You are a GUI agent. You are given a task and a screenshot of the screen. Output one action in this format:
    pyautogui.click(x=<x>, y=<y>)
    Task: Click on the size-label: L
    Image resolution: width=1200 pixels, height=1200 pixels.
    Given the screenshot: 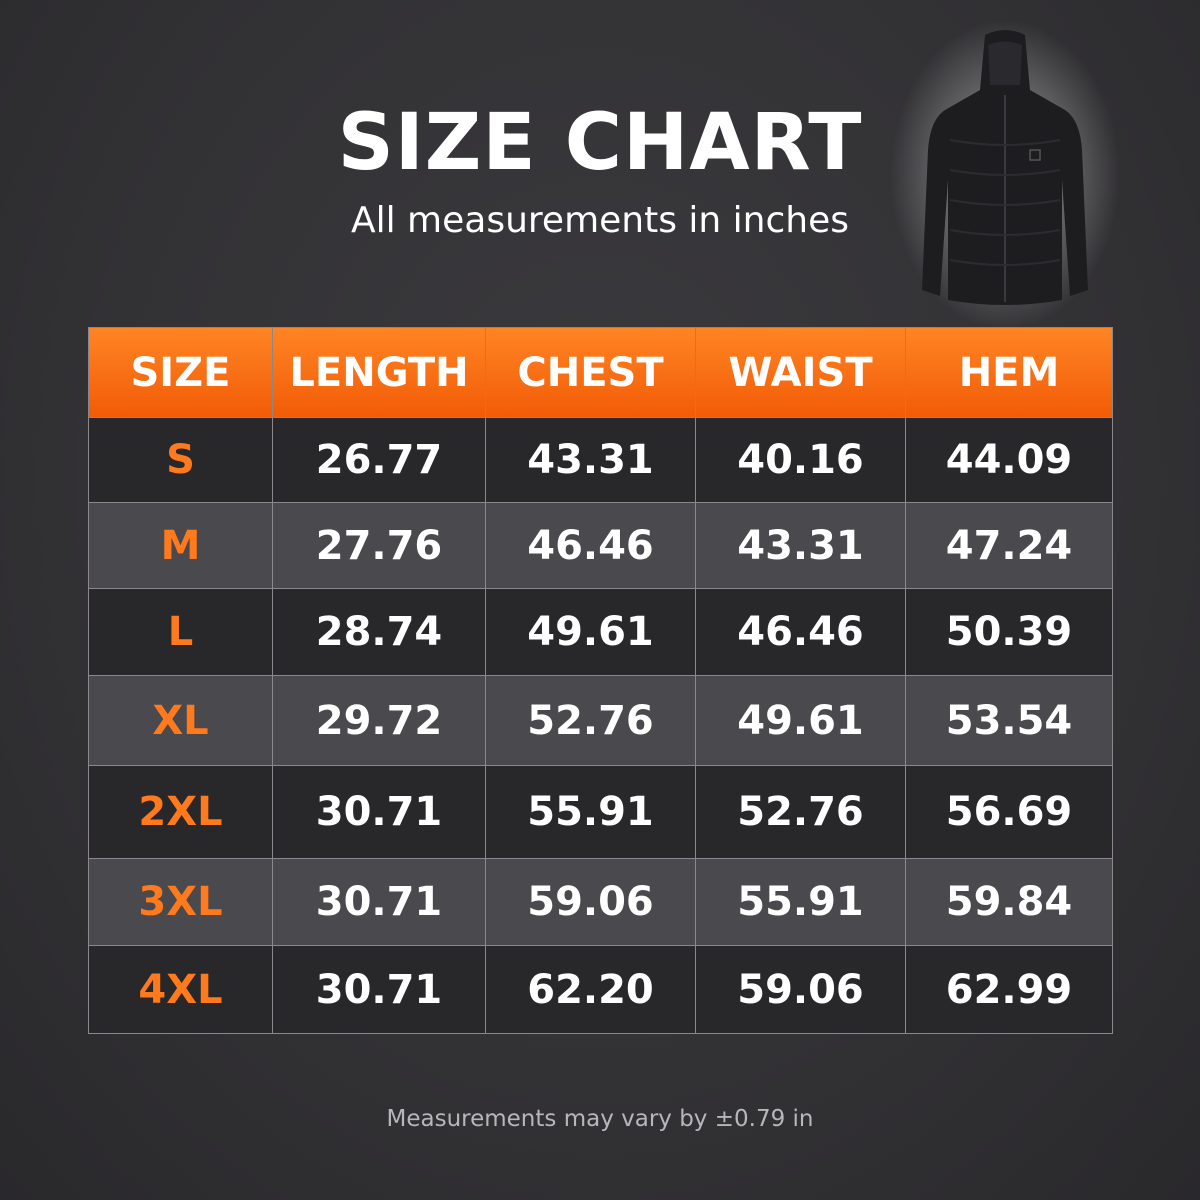 What is the action you would take?
    pyautogui.click(x=180, y=632)
    